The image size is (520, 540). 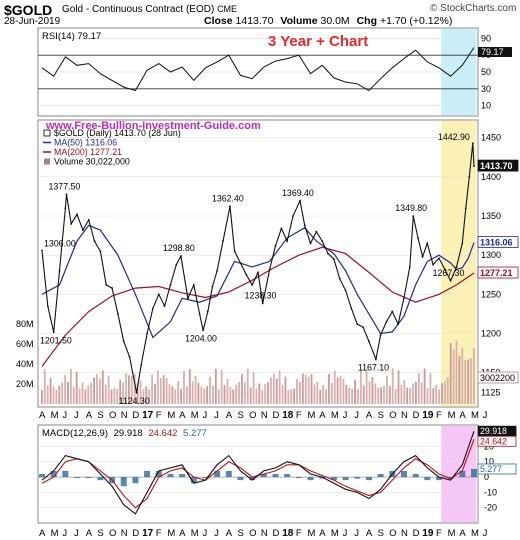 What do you see at coordinates (392, 415) in the screenshot?
I see `month-label: O` at bounding box center [392, 415].